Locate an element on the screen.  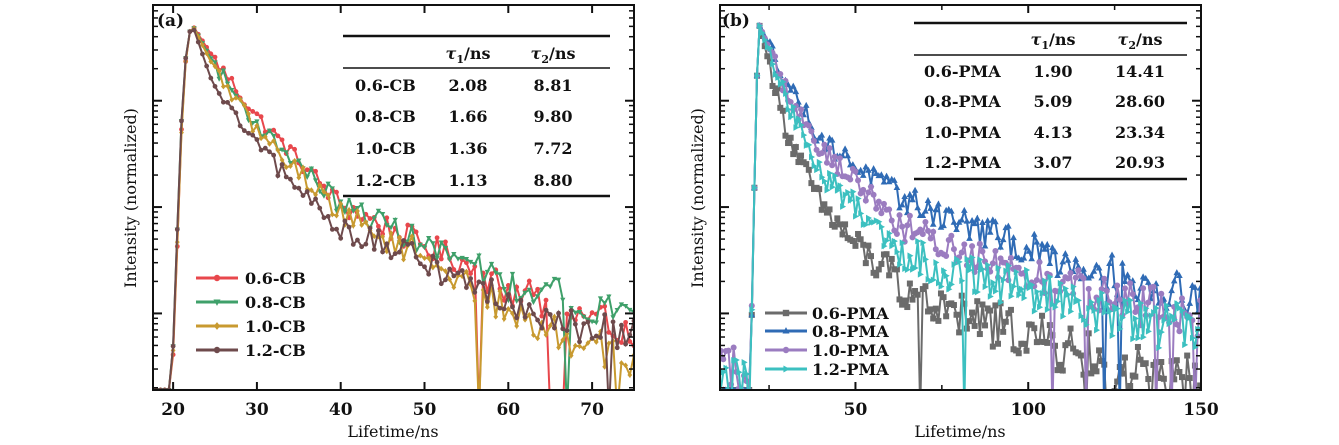
table-cell: 28.60 is located at coordinates (1140, 101).